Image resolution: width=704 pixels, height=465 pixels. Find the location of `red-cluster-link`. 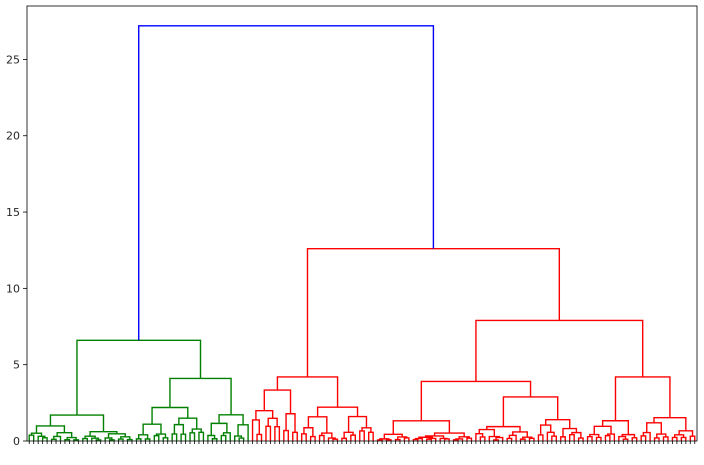

red-cluster-link is located at coordinates (433, 312).